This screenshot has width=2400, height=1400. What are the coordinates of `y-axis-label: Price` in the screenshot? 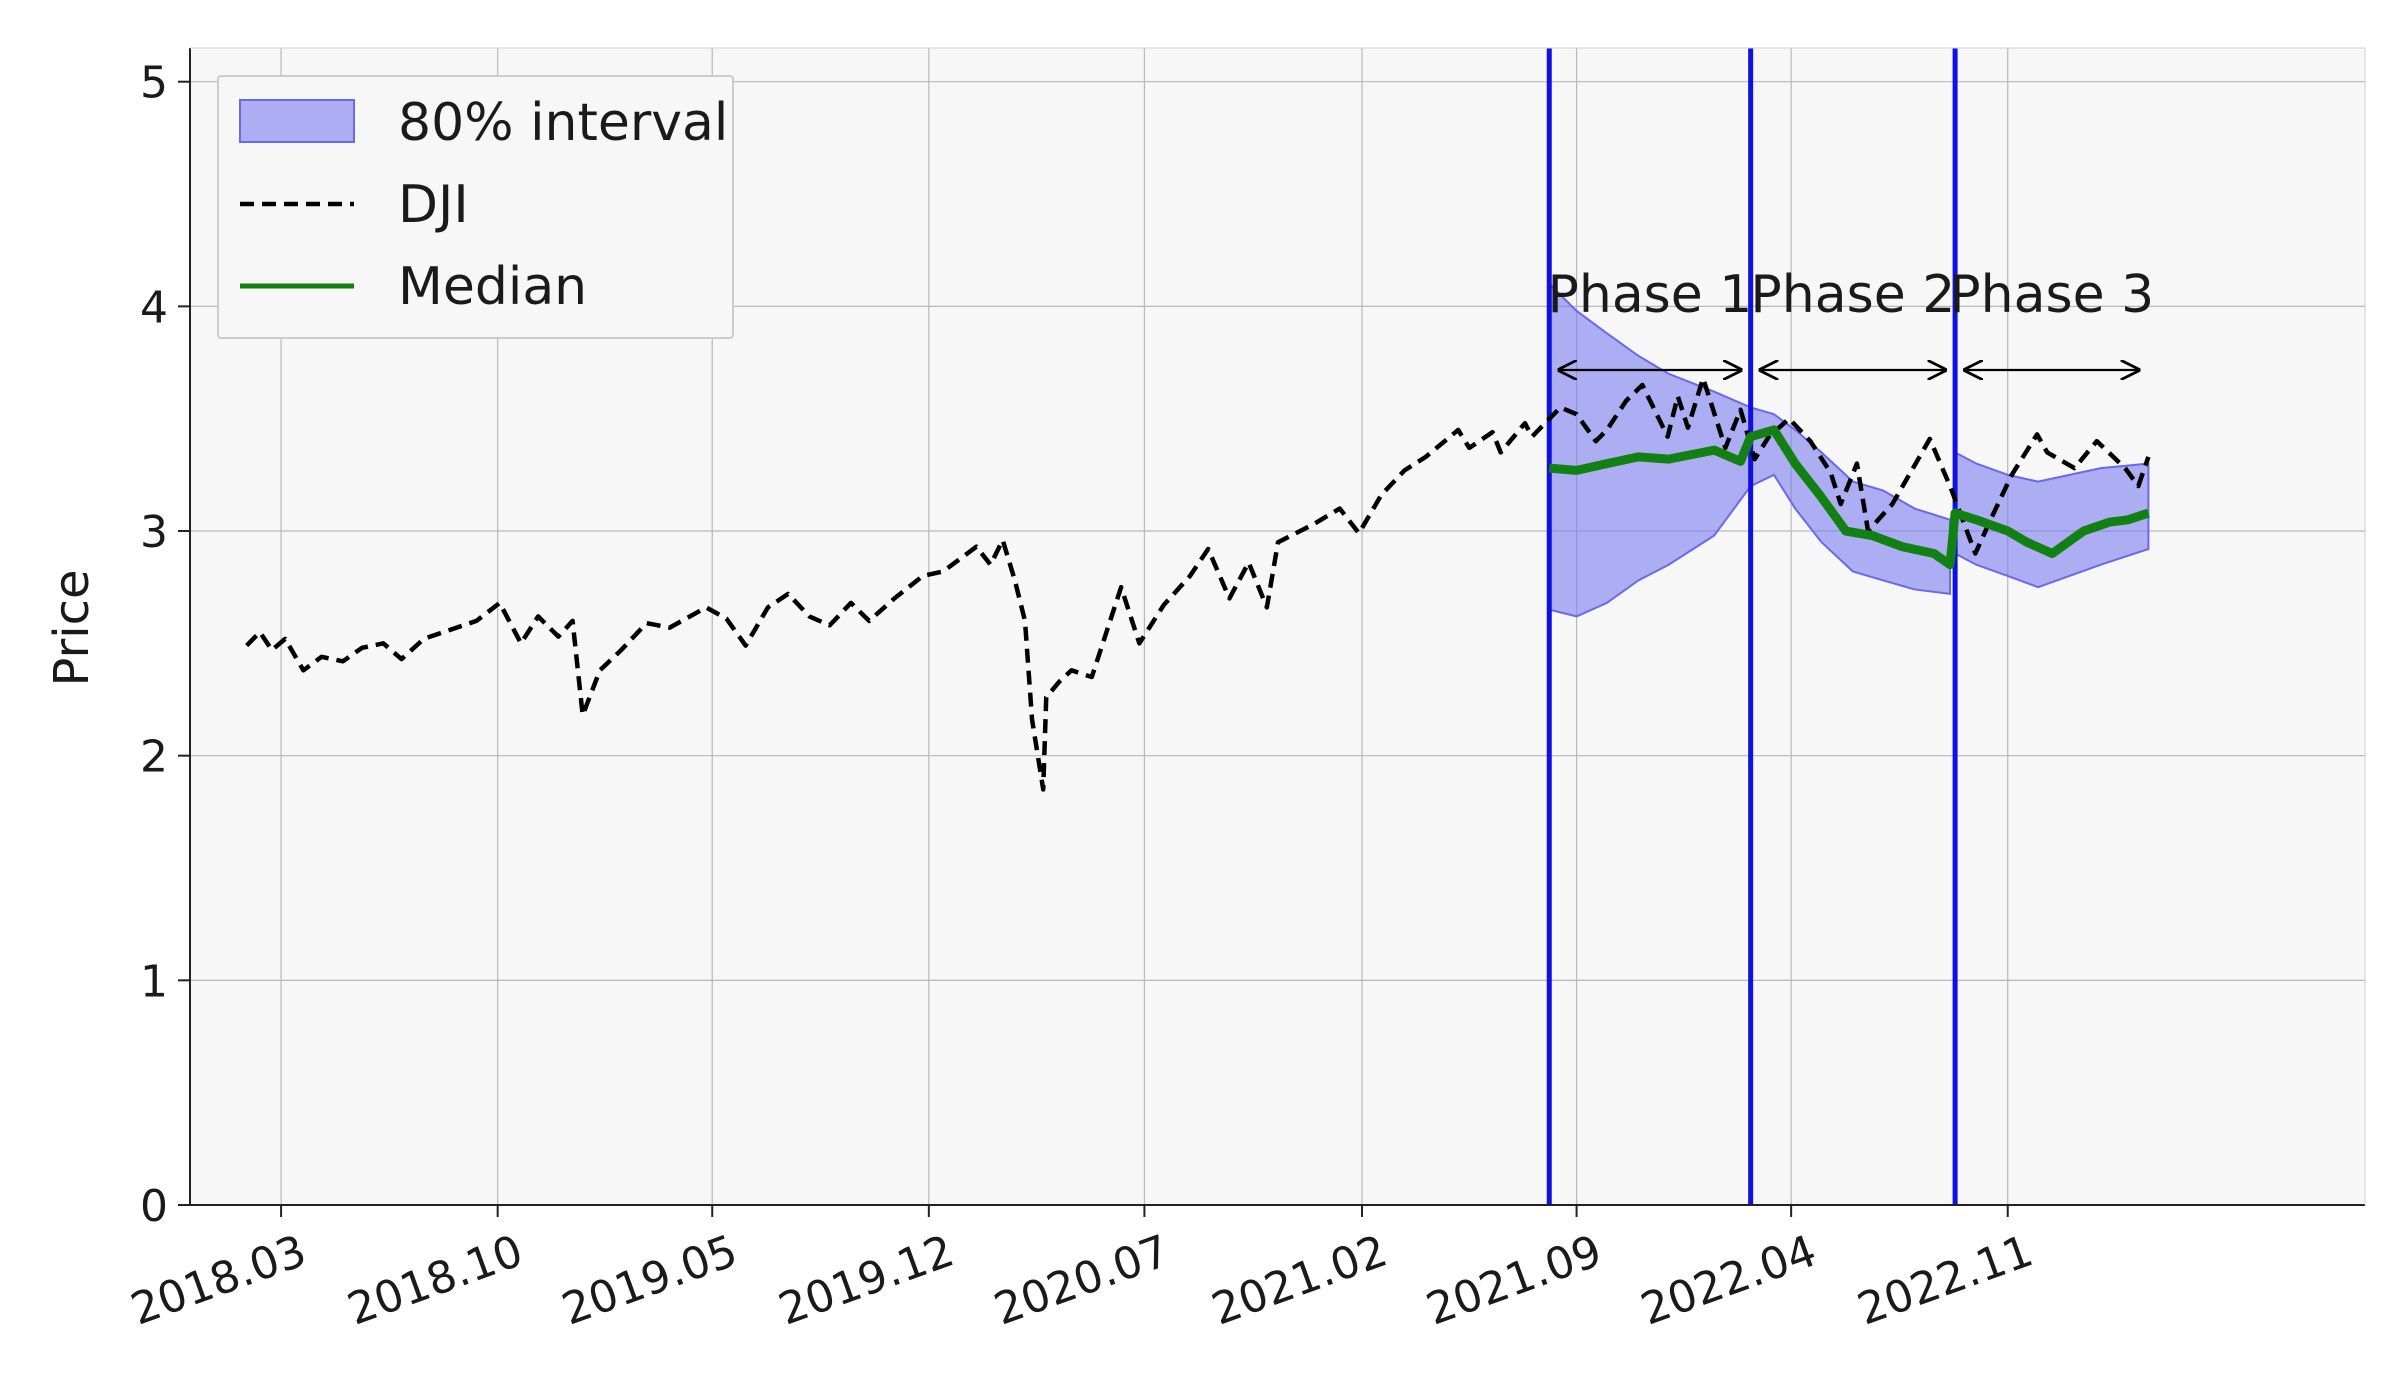 It's located at (72, 627).